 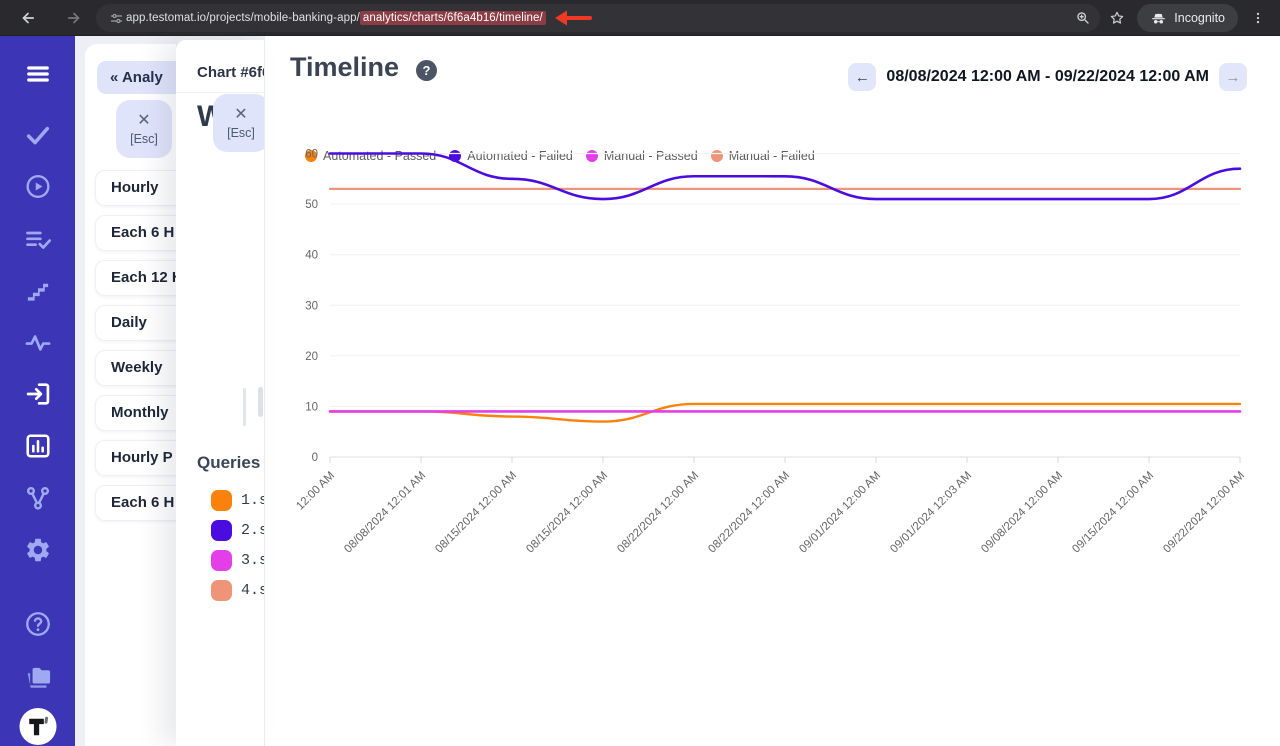 What do you see at coordinates (1022, 513) in the screenshot?
I see `x-axis-tick-label: 09/08/2024 12:00 AM` at bounding box center [1022, 513].